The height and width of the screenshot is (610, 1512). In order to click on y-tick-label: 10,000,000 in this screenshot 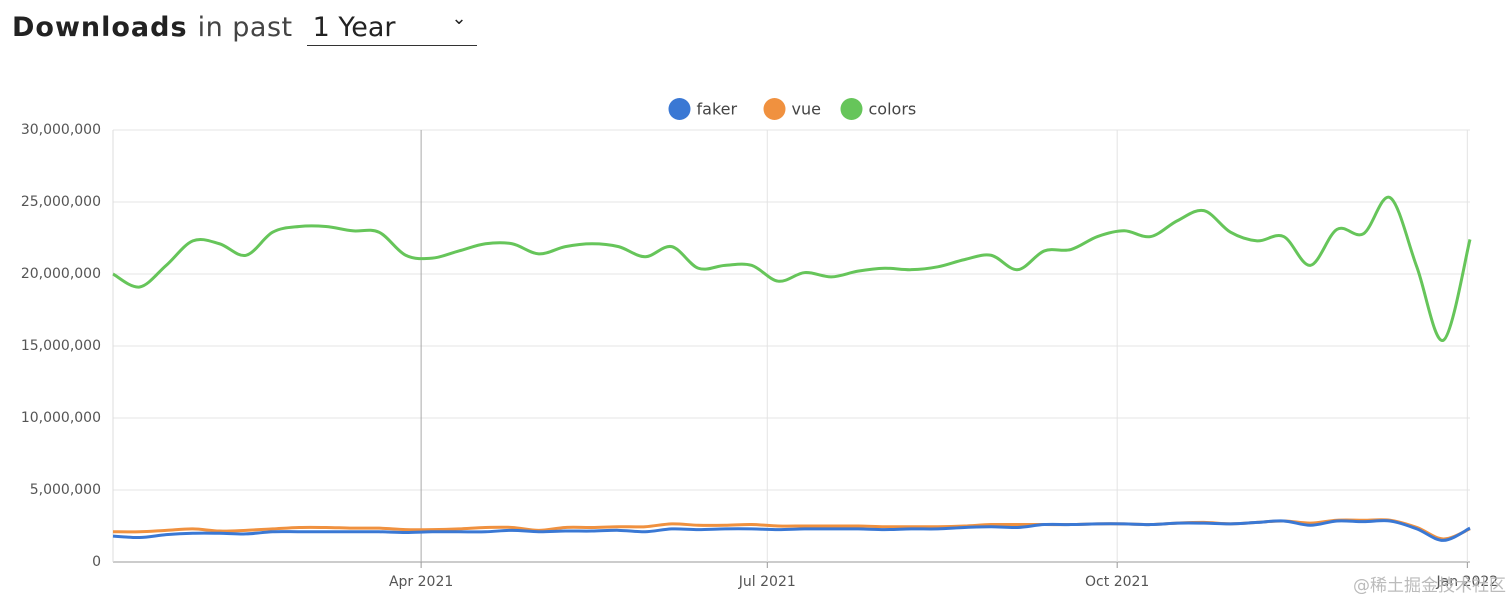, I will do `click(61, 418)`.